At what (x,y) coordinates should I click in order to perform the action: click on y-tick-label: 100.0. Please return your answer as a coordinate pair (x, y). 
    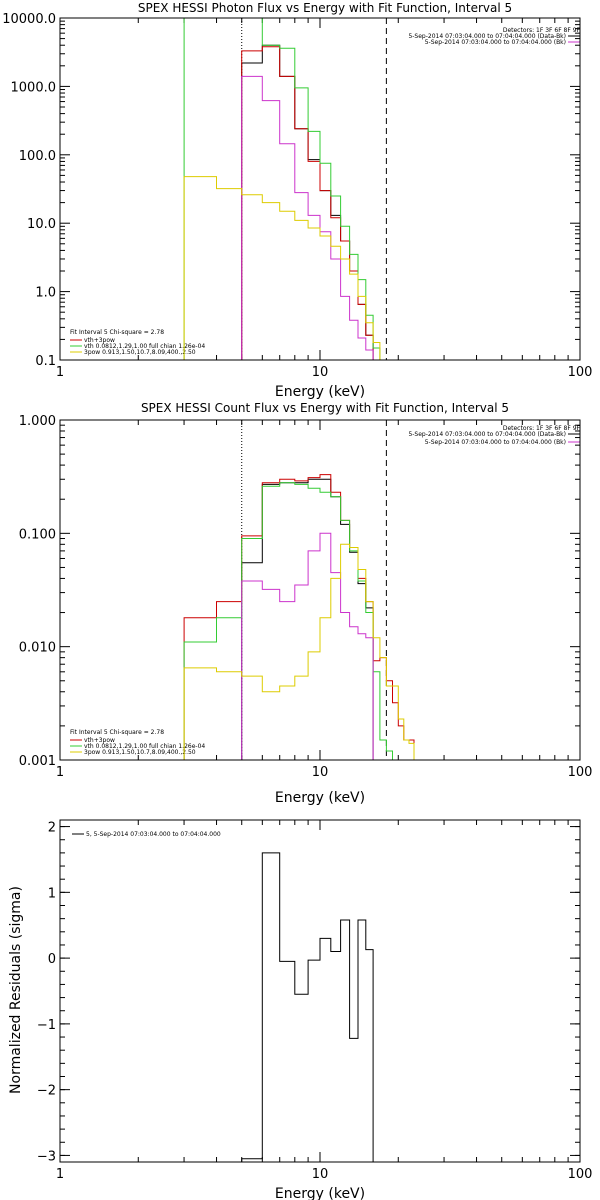
    Looking at the image, I should click on (37, 156).